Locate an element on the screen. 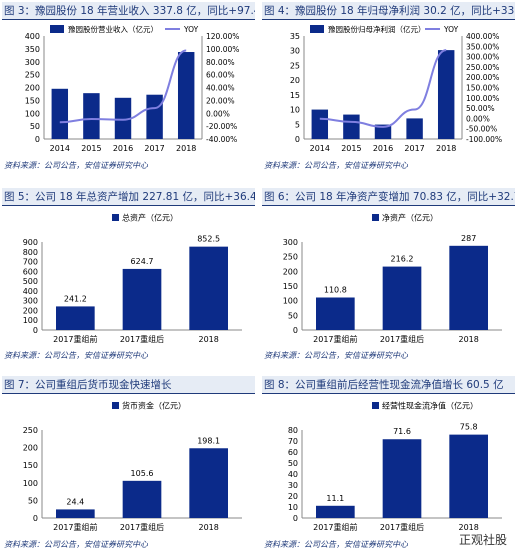 The height and width of the screenshot is (553, 517). y2-tick-label: 300.00% is located at coordinates (482, 57).